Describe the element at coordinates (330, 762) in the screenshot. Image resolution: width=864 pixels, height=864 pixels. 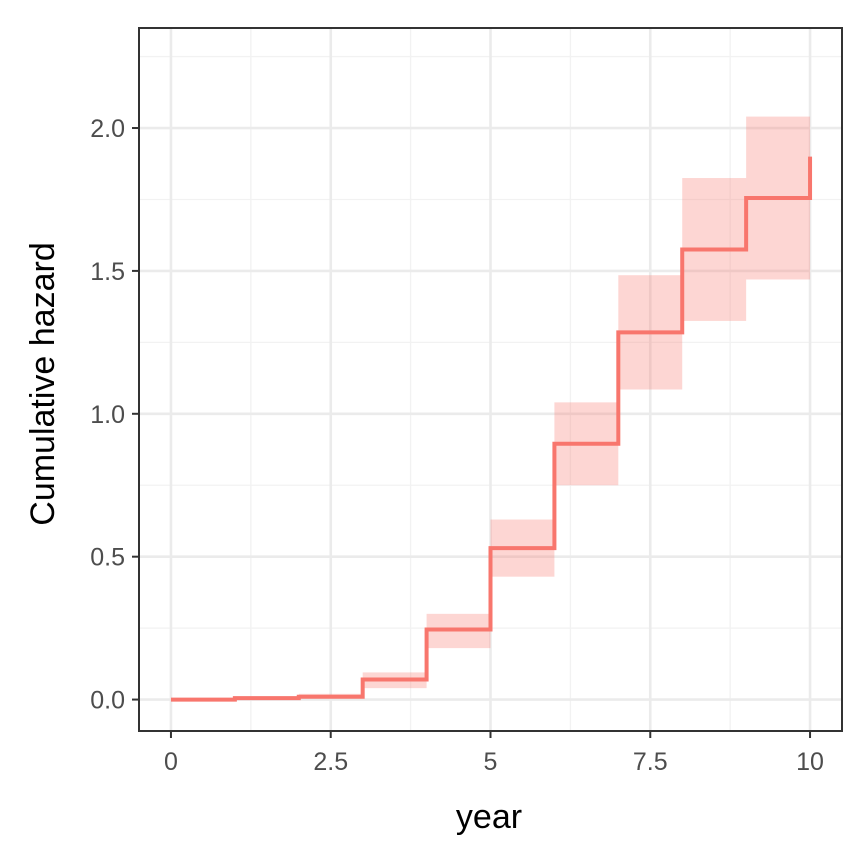
I see `x-tick-label: 2.5` at that location.